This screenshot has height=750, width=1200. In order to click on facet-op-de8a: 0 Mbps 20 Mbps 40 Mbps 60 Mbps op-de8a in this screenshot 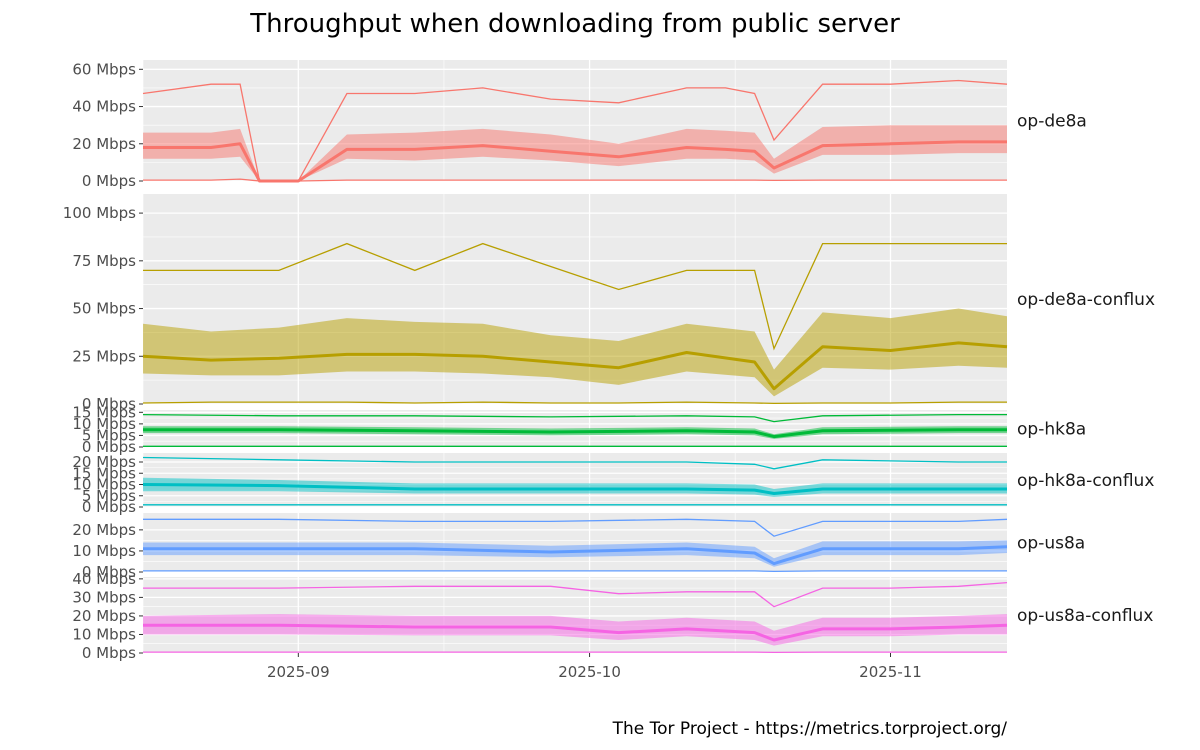, I will do `click(579, 125)`.